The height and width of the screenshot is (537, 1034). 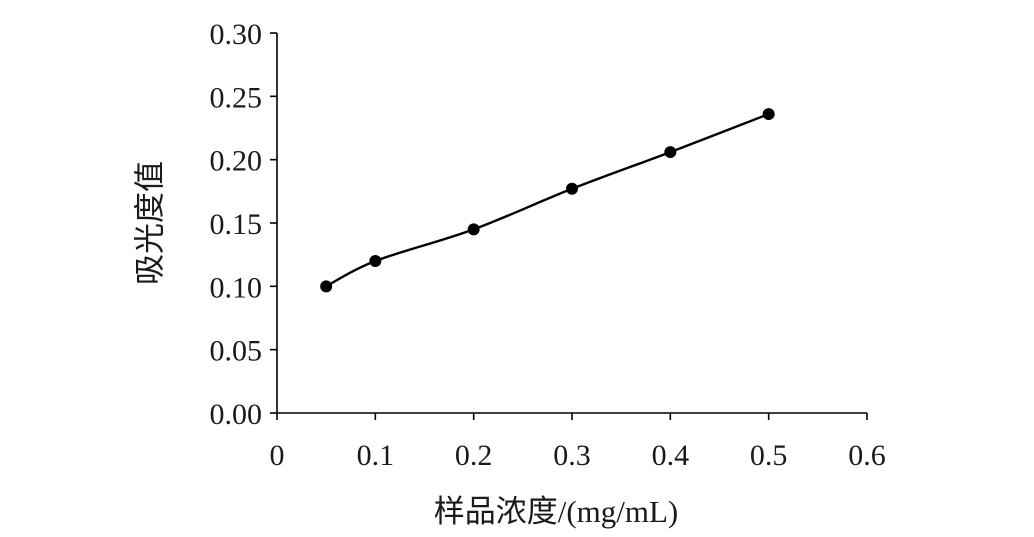 I want to click on x-axis-ticks: 0 0.1 0.2 0.3 0.4 0.5 0.6, so click(x=578, y=442).